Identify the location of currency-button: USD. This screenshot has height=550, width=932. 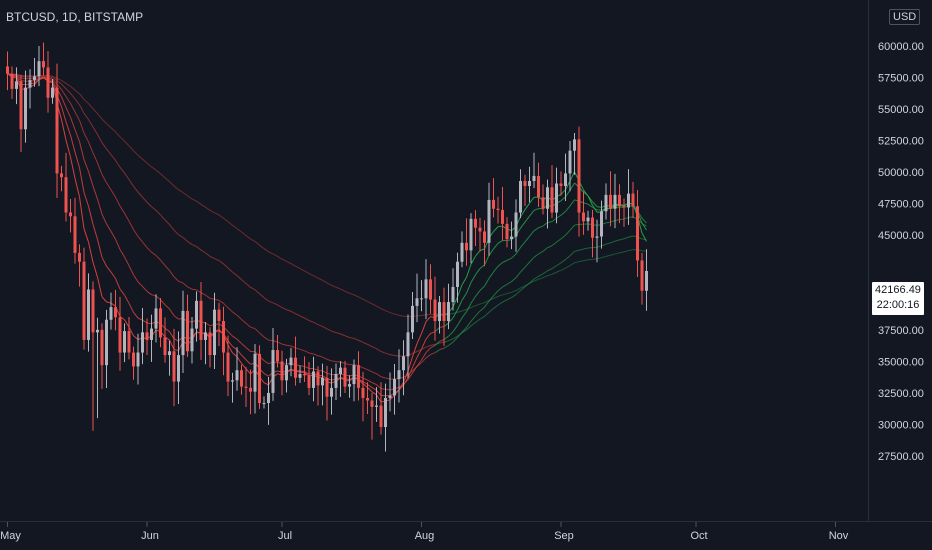
(905, 17).